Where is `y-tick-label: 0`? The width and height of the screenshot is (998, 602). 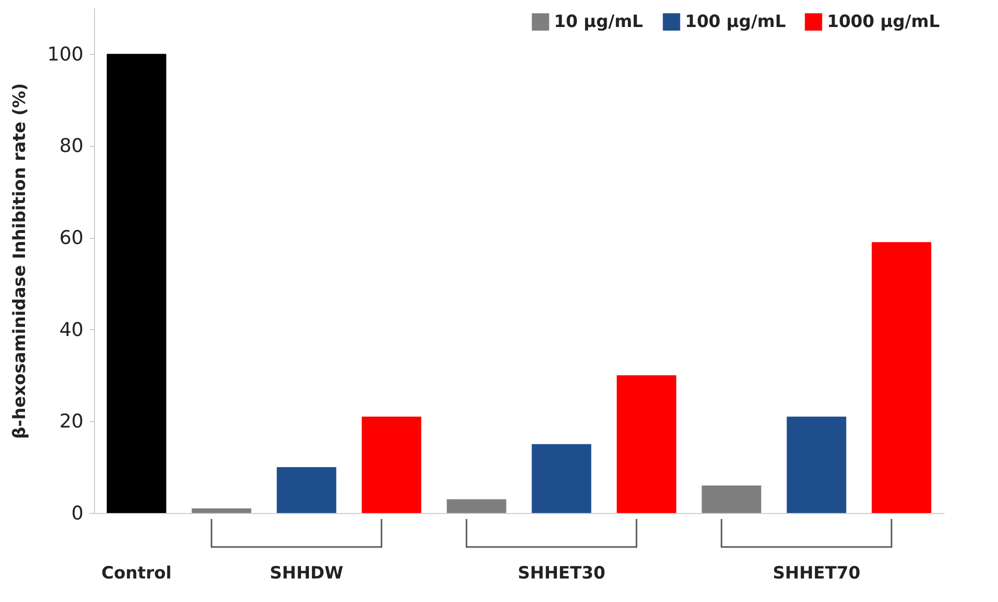
y-tick-label: 0 is located at coordinates (77, 513).